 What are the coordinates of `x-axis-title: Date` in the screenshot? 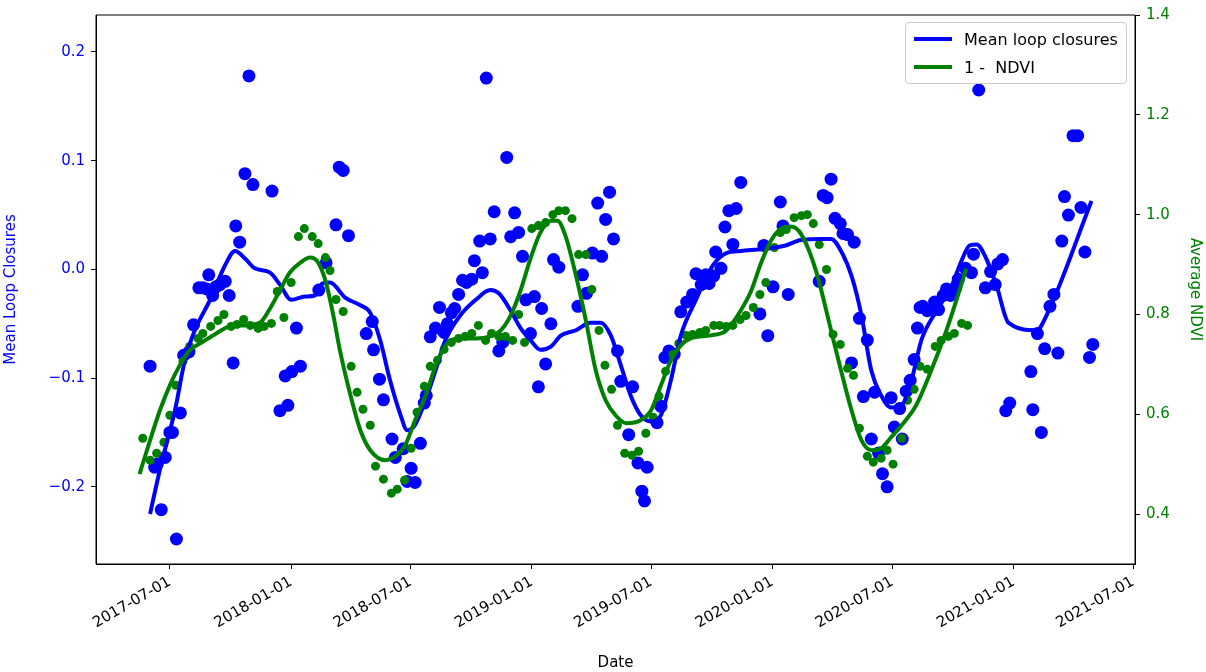 It's located at (615, 661).